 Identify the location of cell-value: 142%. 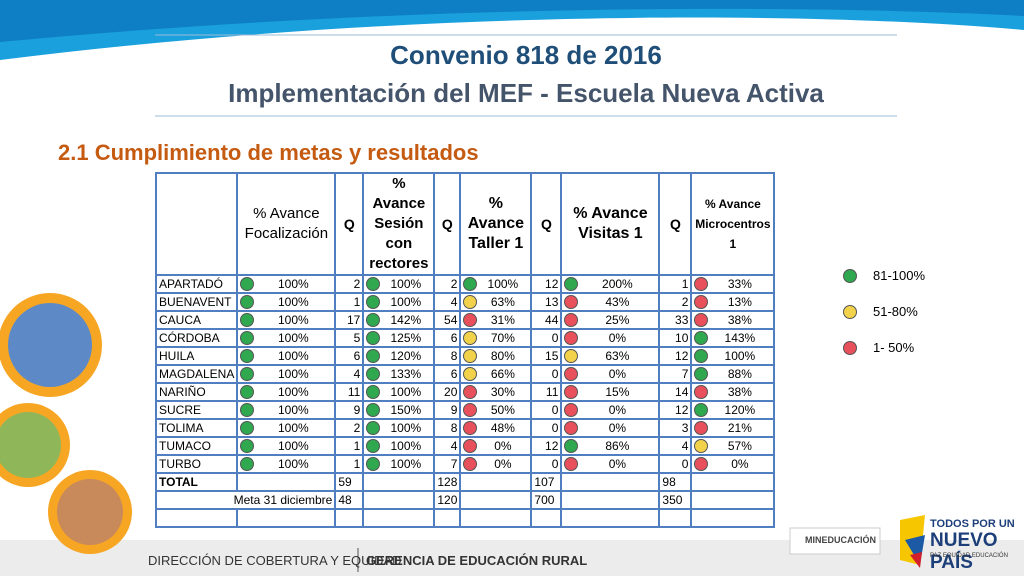
(406, 320).